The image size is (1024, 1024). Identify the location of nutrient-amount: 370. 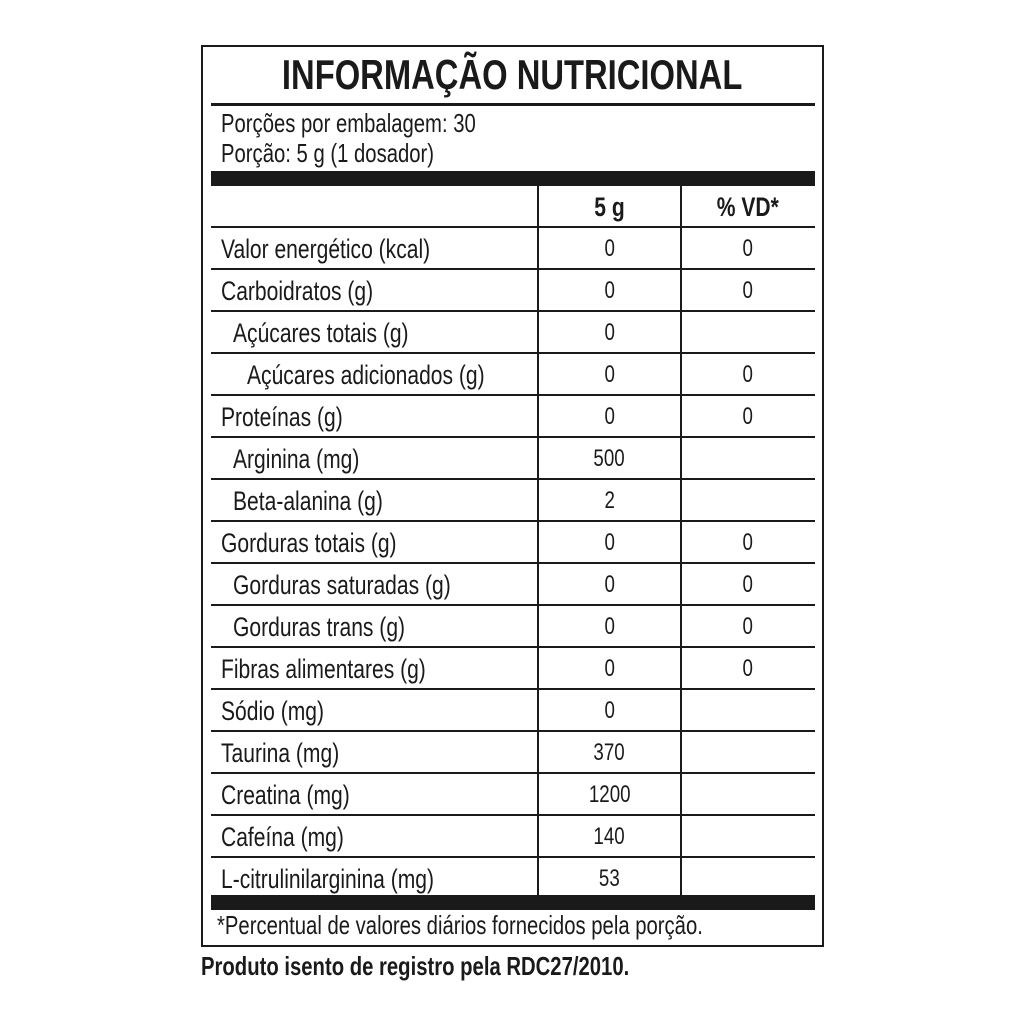
(609, 752).